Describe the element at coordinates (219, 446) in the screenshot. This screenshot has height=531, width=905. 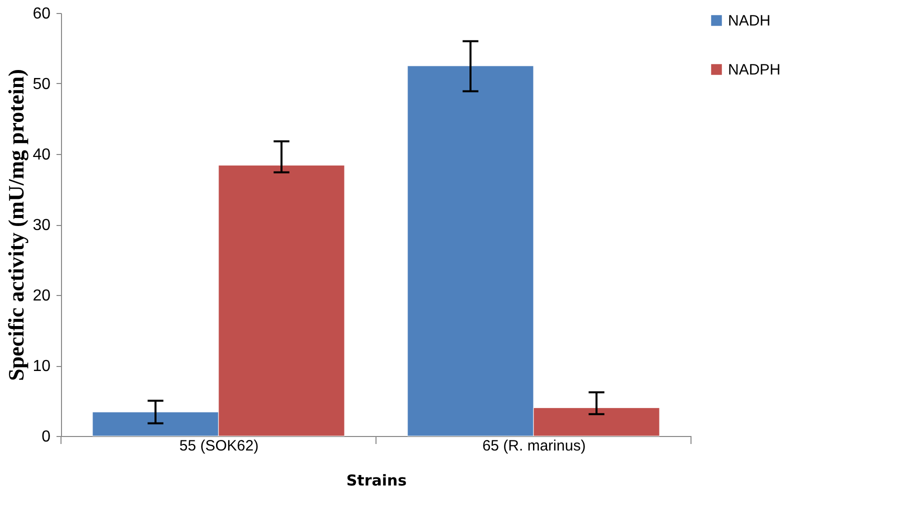
I see `x-tick-label: 55 (SOK62)` at that location.